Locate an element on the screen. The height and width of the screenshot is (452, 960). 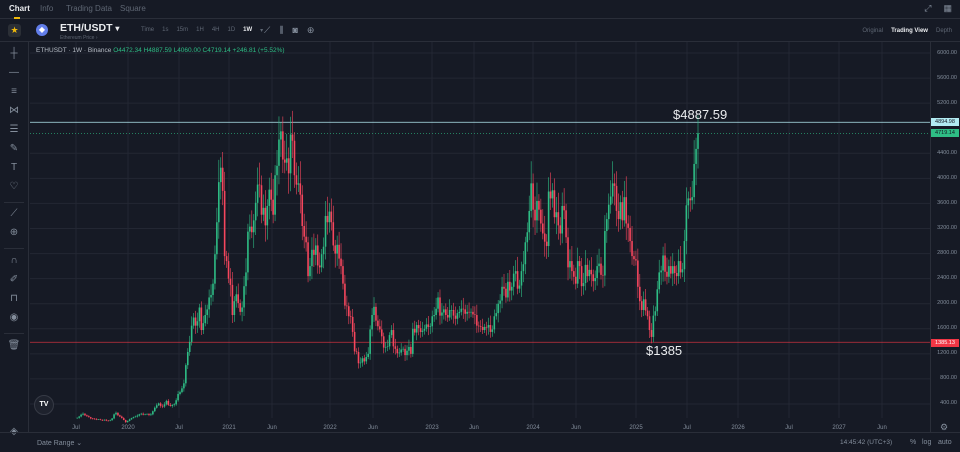
tab-square: Square is located at coordinates (133, 8).